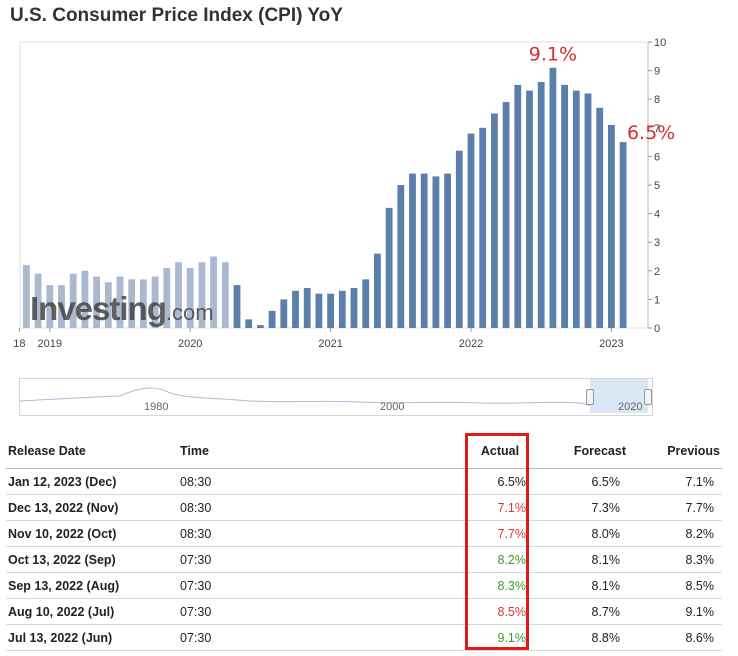 Image resolution: width=738 pixels, height=656 pixels. I want to click on previous-value: 8.5%, so click(700, 585).